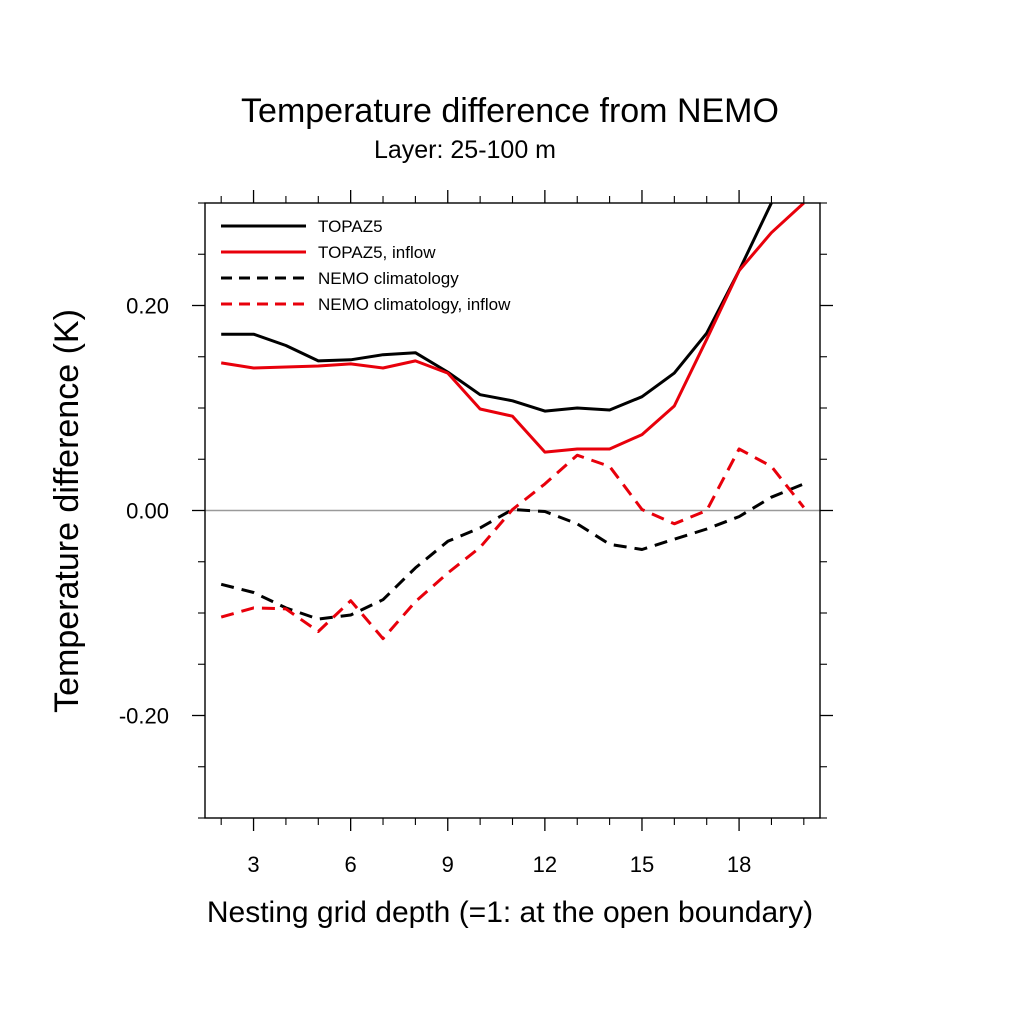 The height and width of the screenshot is (1024, 1024). Describe the element at coordinates (388, 278) in the screenshot. I see `legend-label-3: NEMO climatology` at that location.